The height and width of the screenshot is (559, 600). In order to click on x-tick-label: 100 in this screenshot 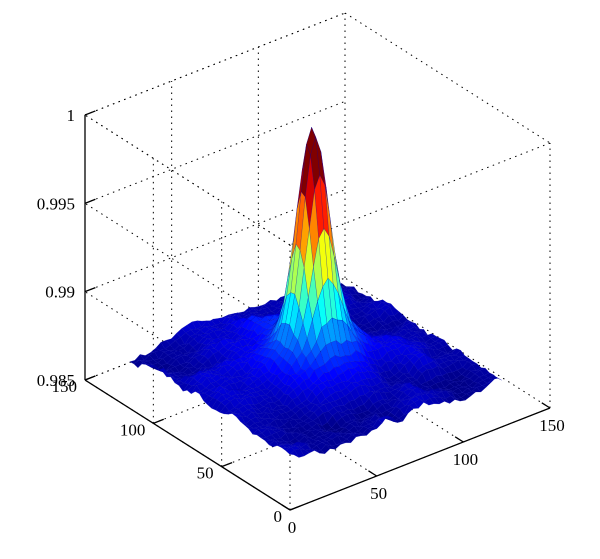, I will do `click(466, 459)`.